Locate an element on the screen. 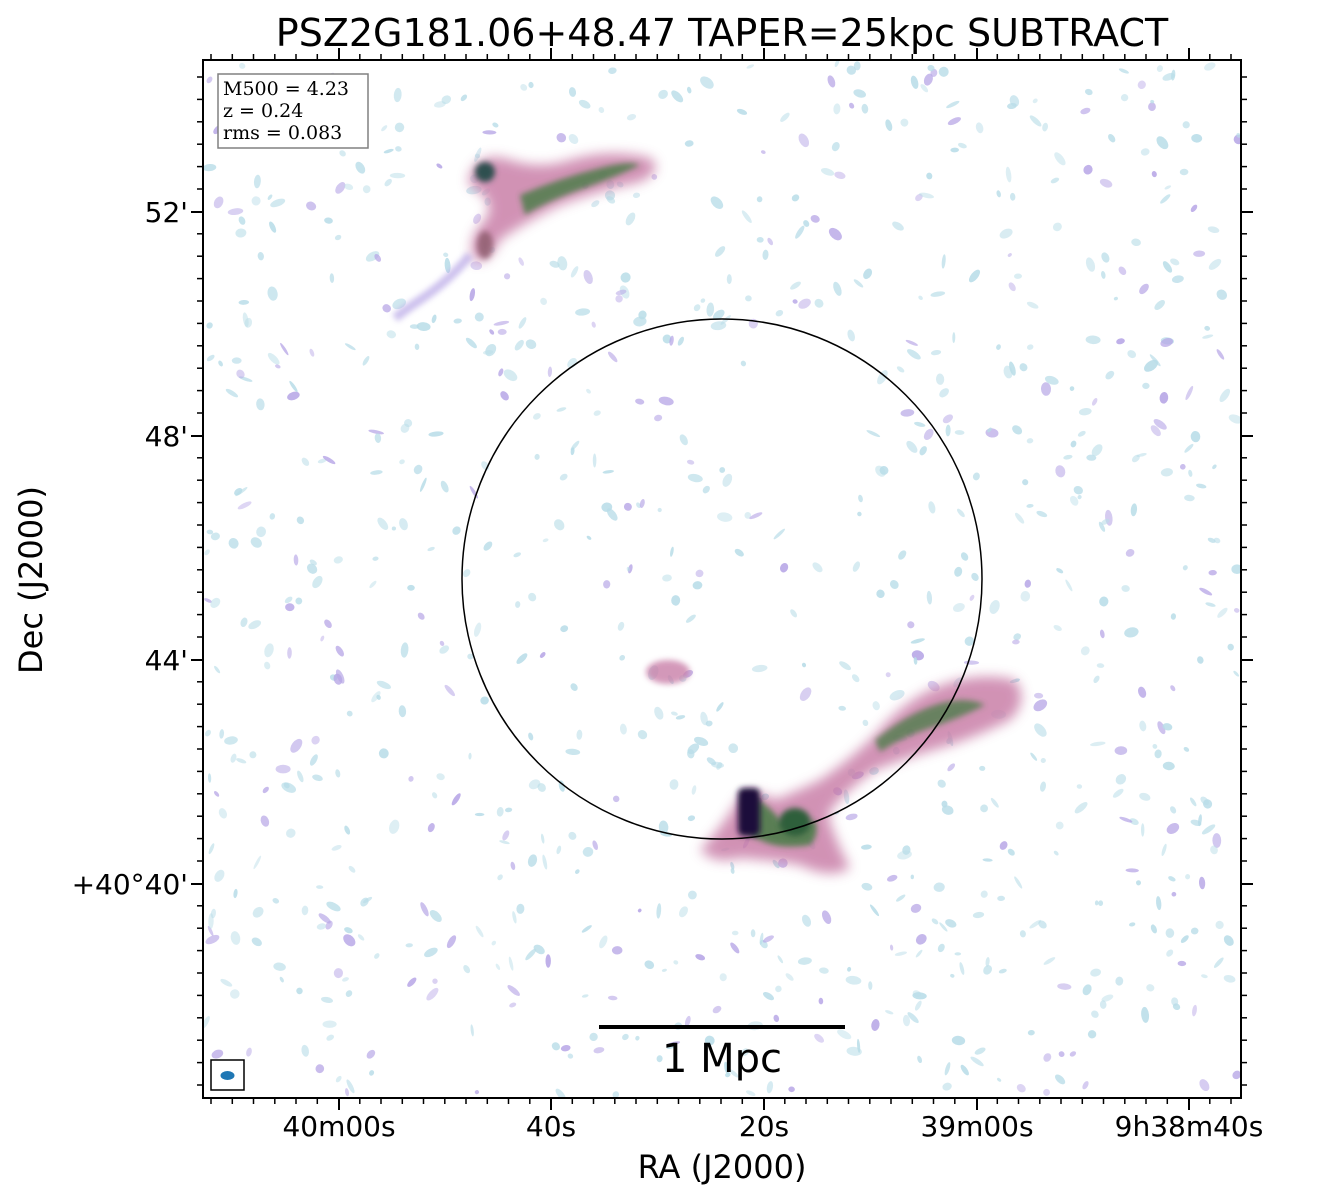 The height and width of the screenshot is (1200, 1321). figure-title: PSZ2G181.06+48.47 TAPER=25kpc SUBTRACT is located at coordinates (722, 33).